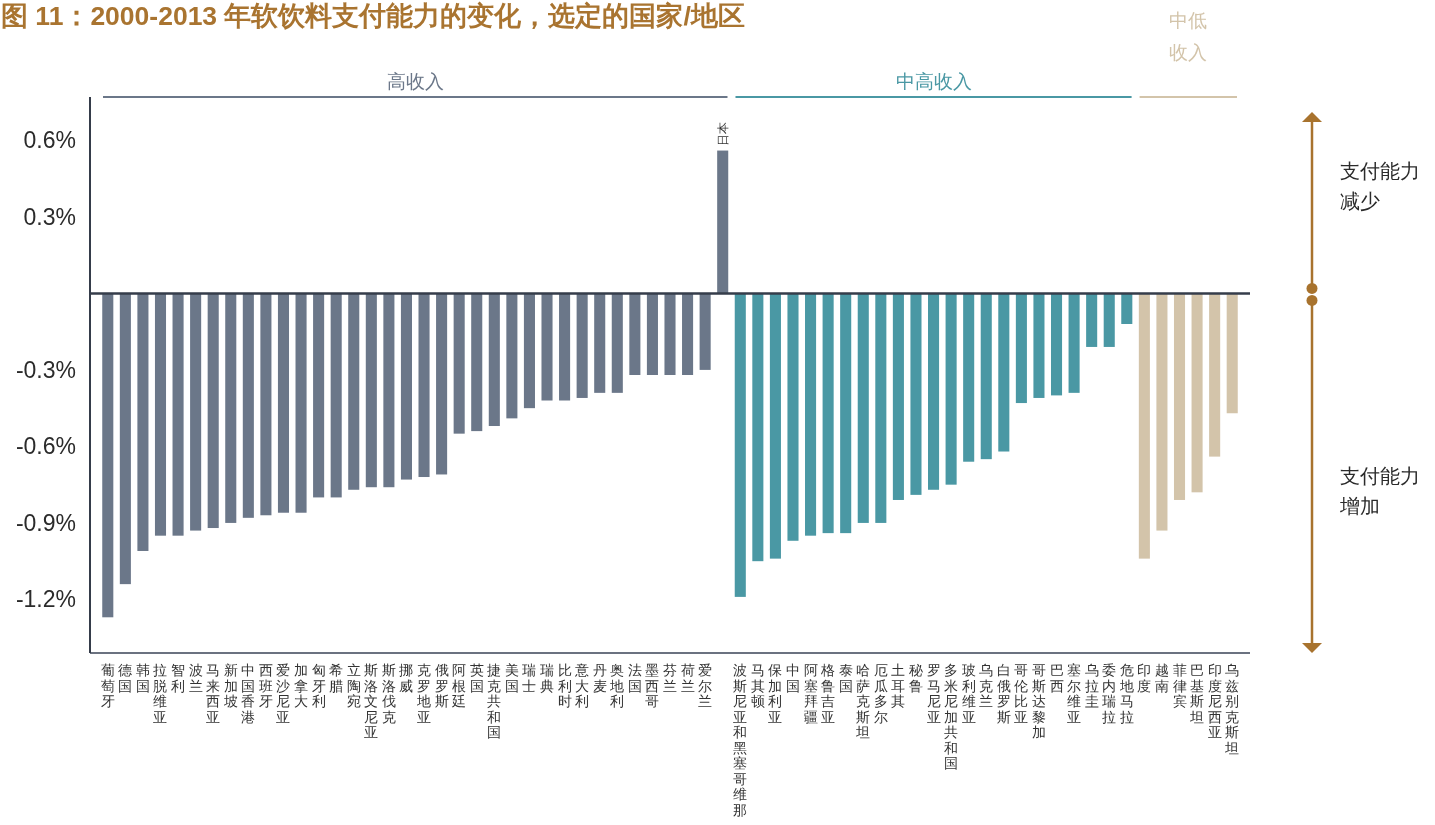 This screenshot has height=825, width=1435. What do you see at coordinates (1021, 693) in the screenshot?
I see `x-tick-label: 哥伦比亚` at bounding box center [1021, 693].